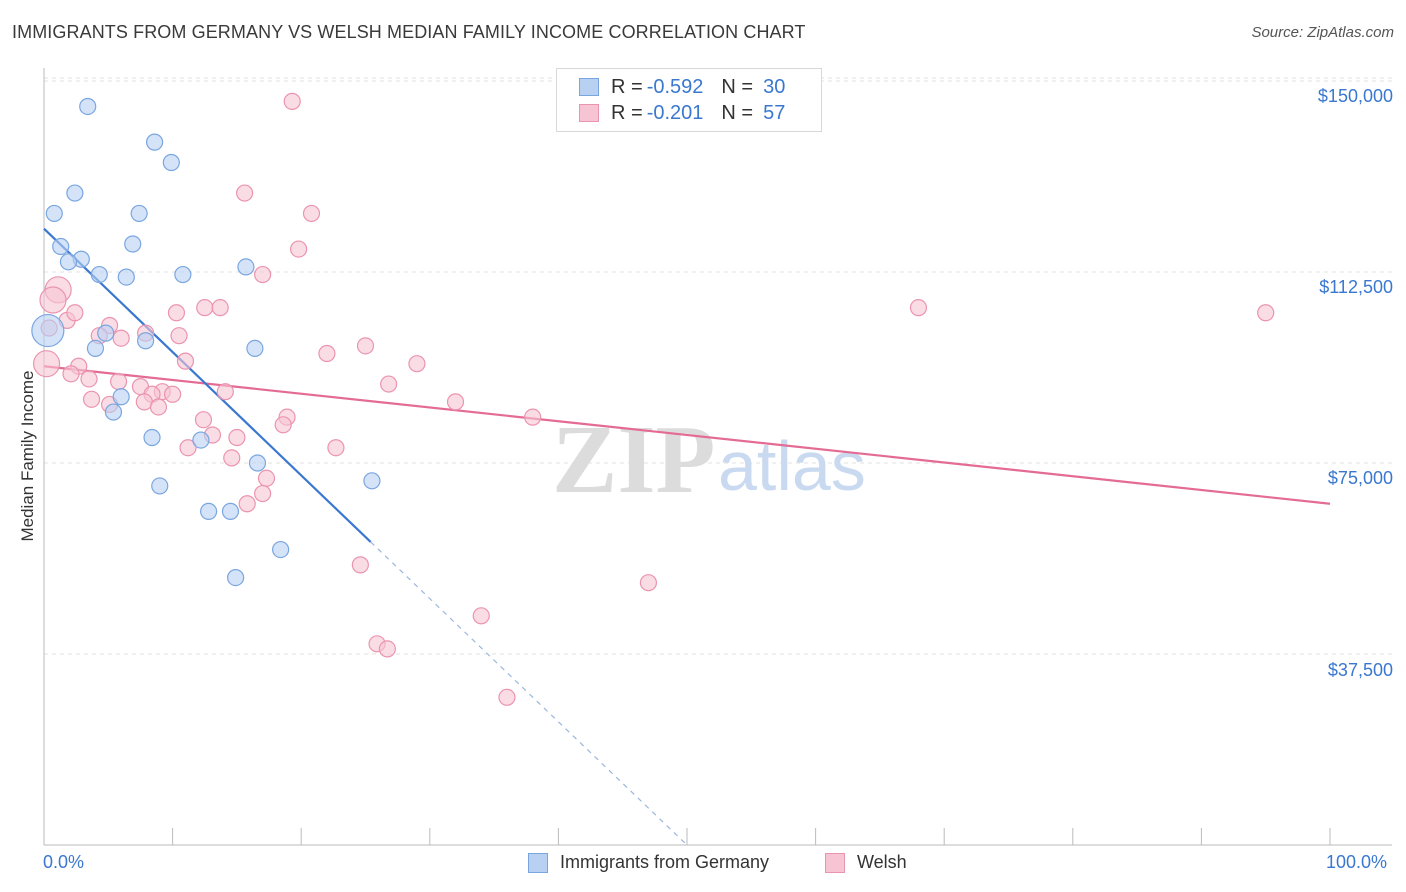 This screenshot has height=892, width=1406. Describe the element at coordinates (589, 87) in the screenshot. I see `legend-swatch-germany` at that location.